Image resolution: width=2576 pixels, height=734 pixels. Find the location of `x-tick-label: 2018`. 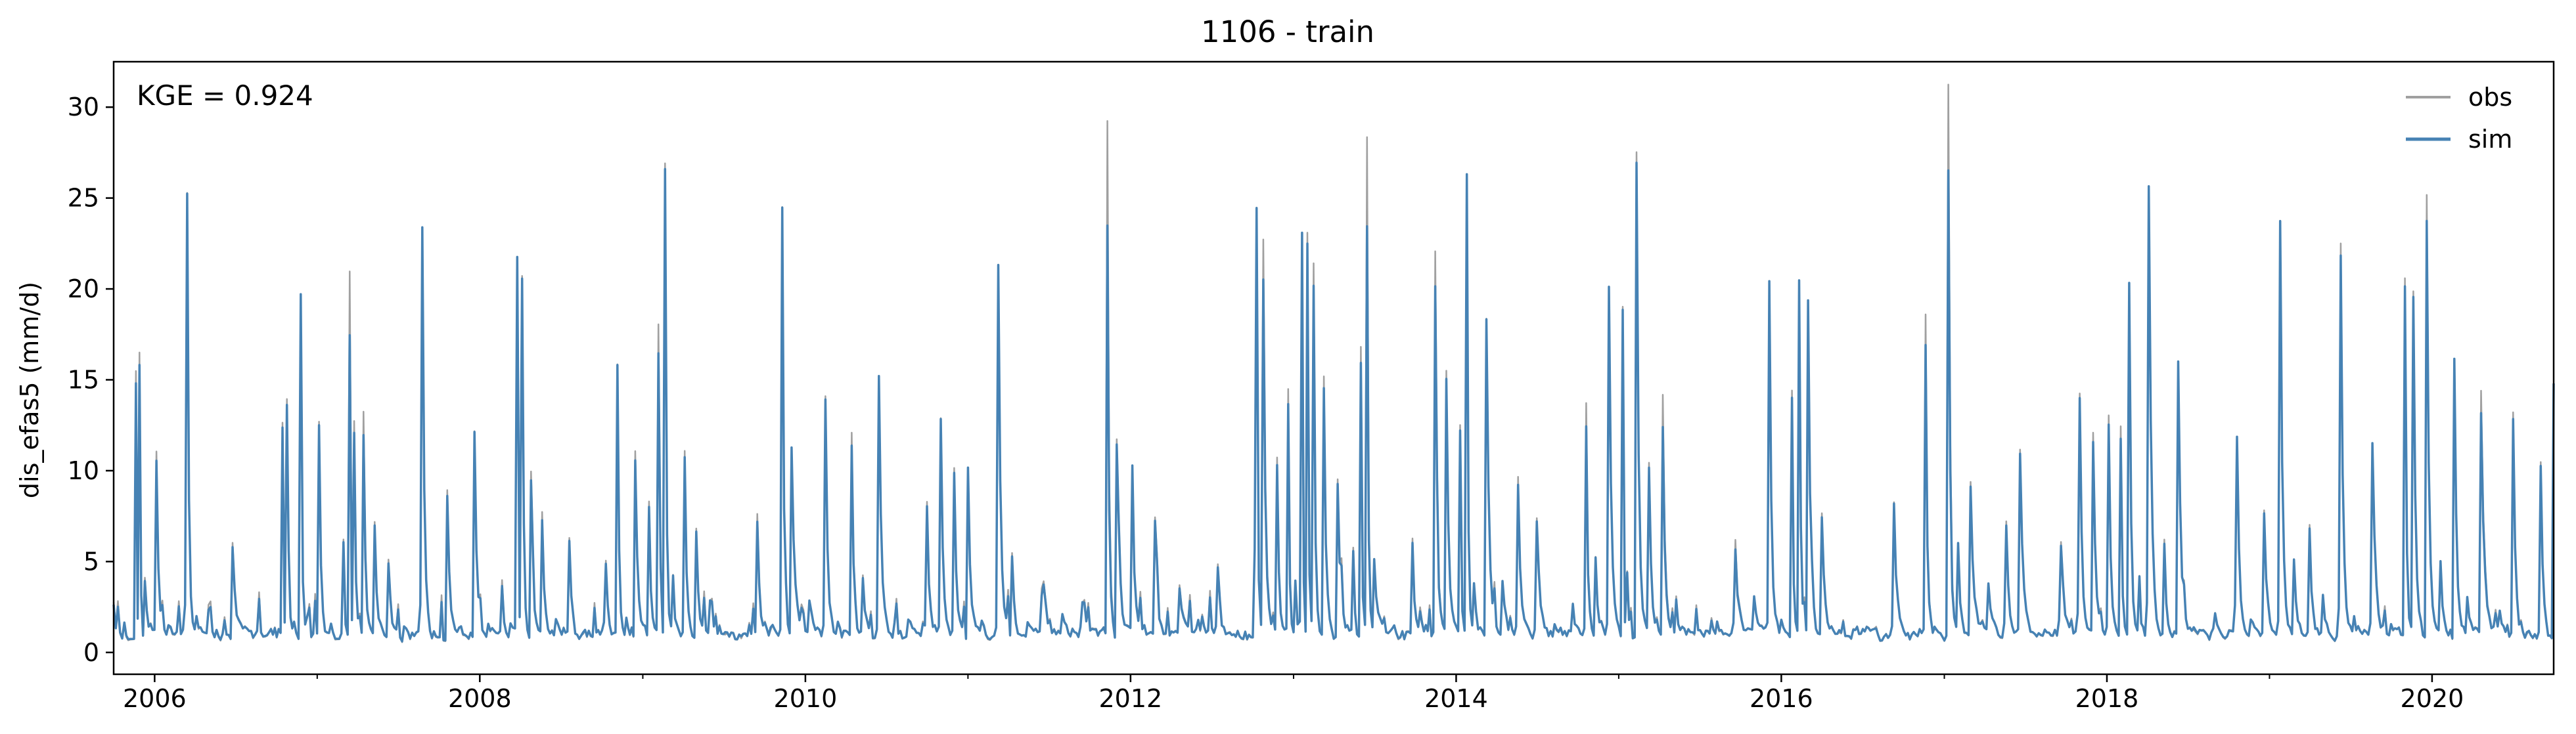

x-tick-label: 2018 is located at coordinates (2107, 698).